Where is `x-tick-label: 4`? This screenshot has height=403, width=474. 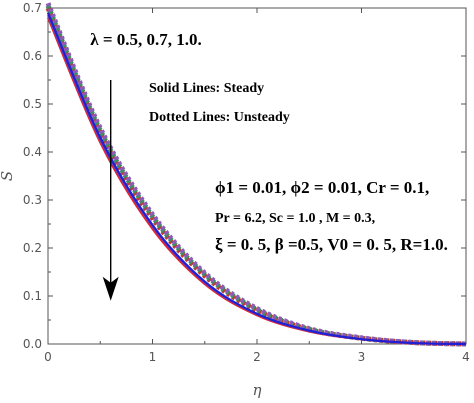
x-tick-label: 4 is located at coordinates (466, 357).